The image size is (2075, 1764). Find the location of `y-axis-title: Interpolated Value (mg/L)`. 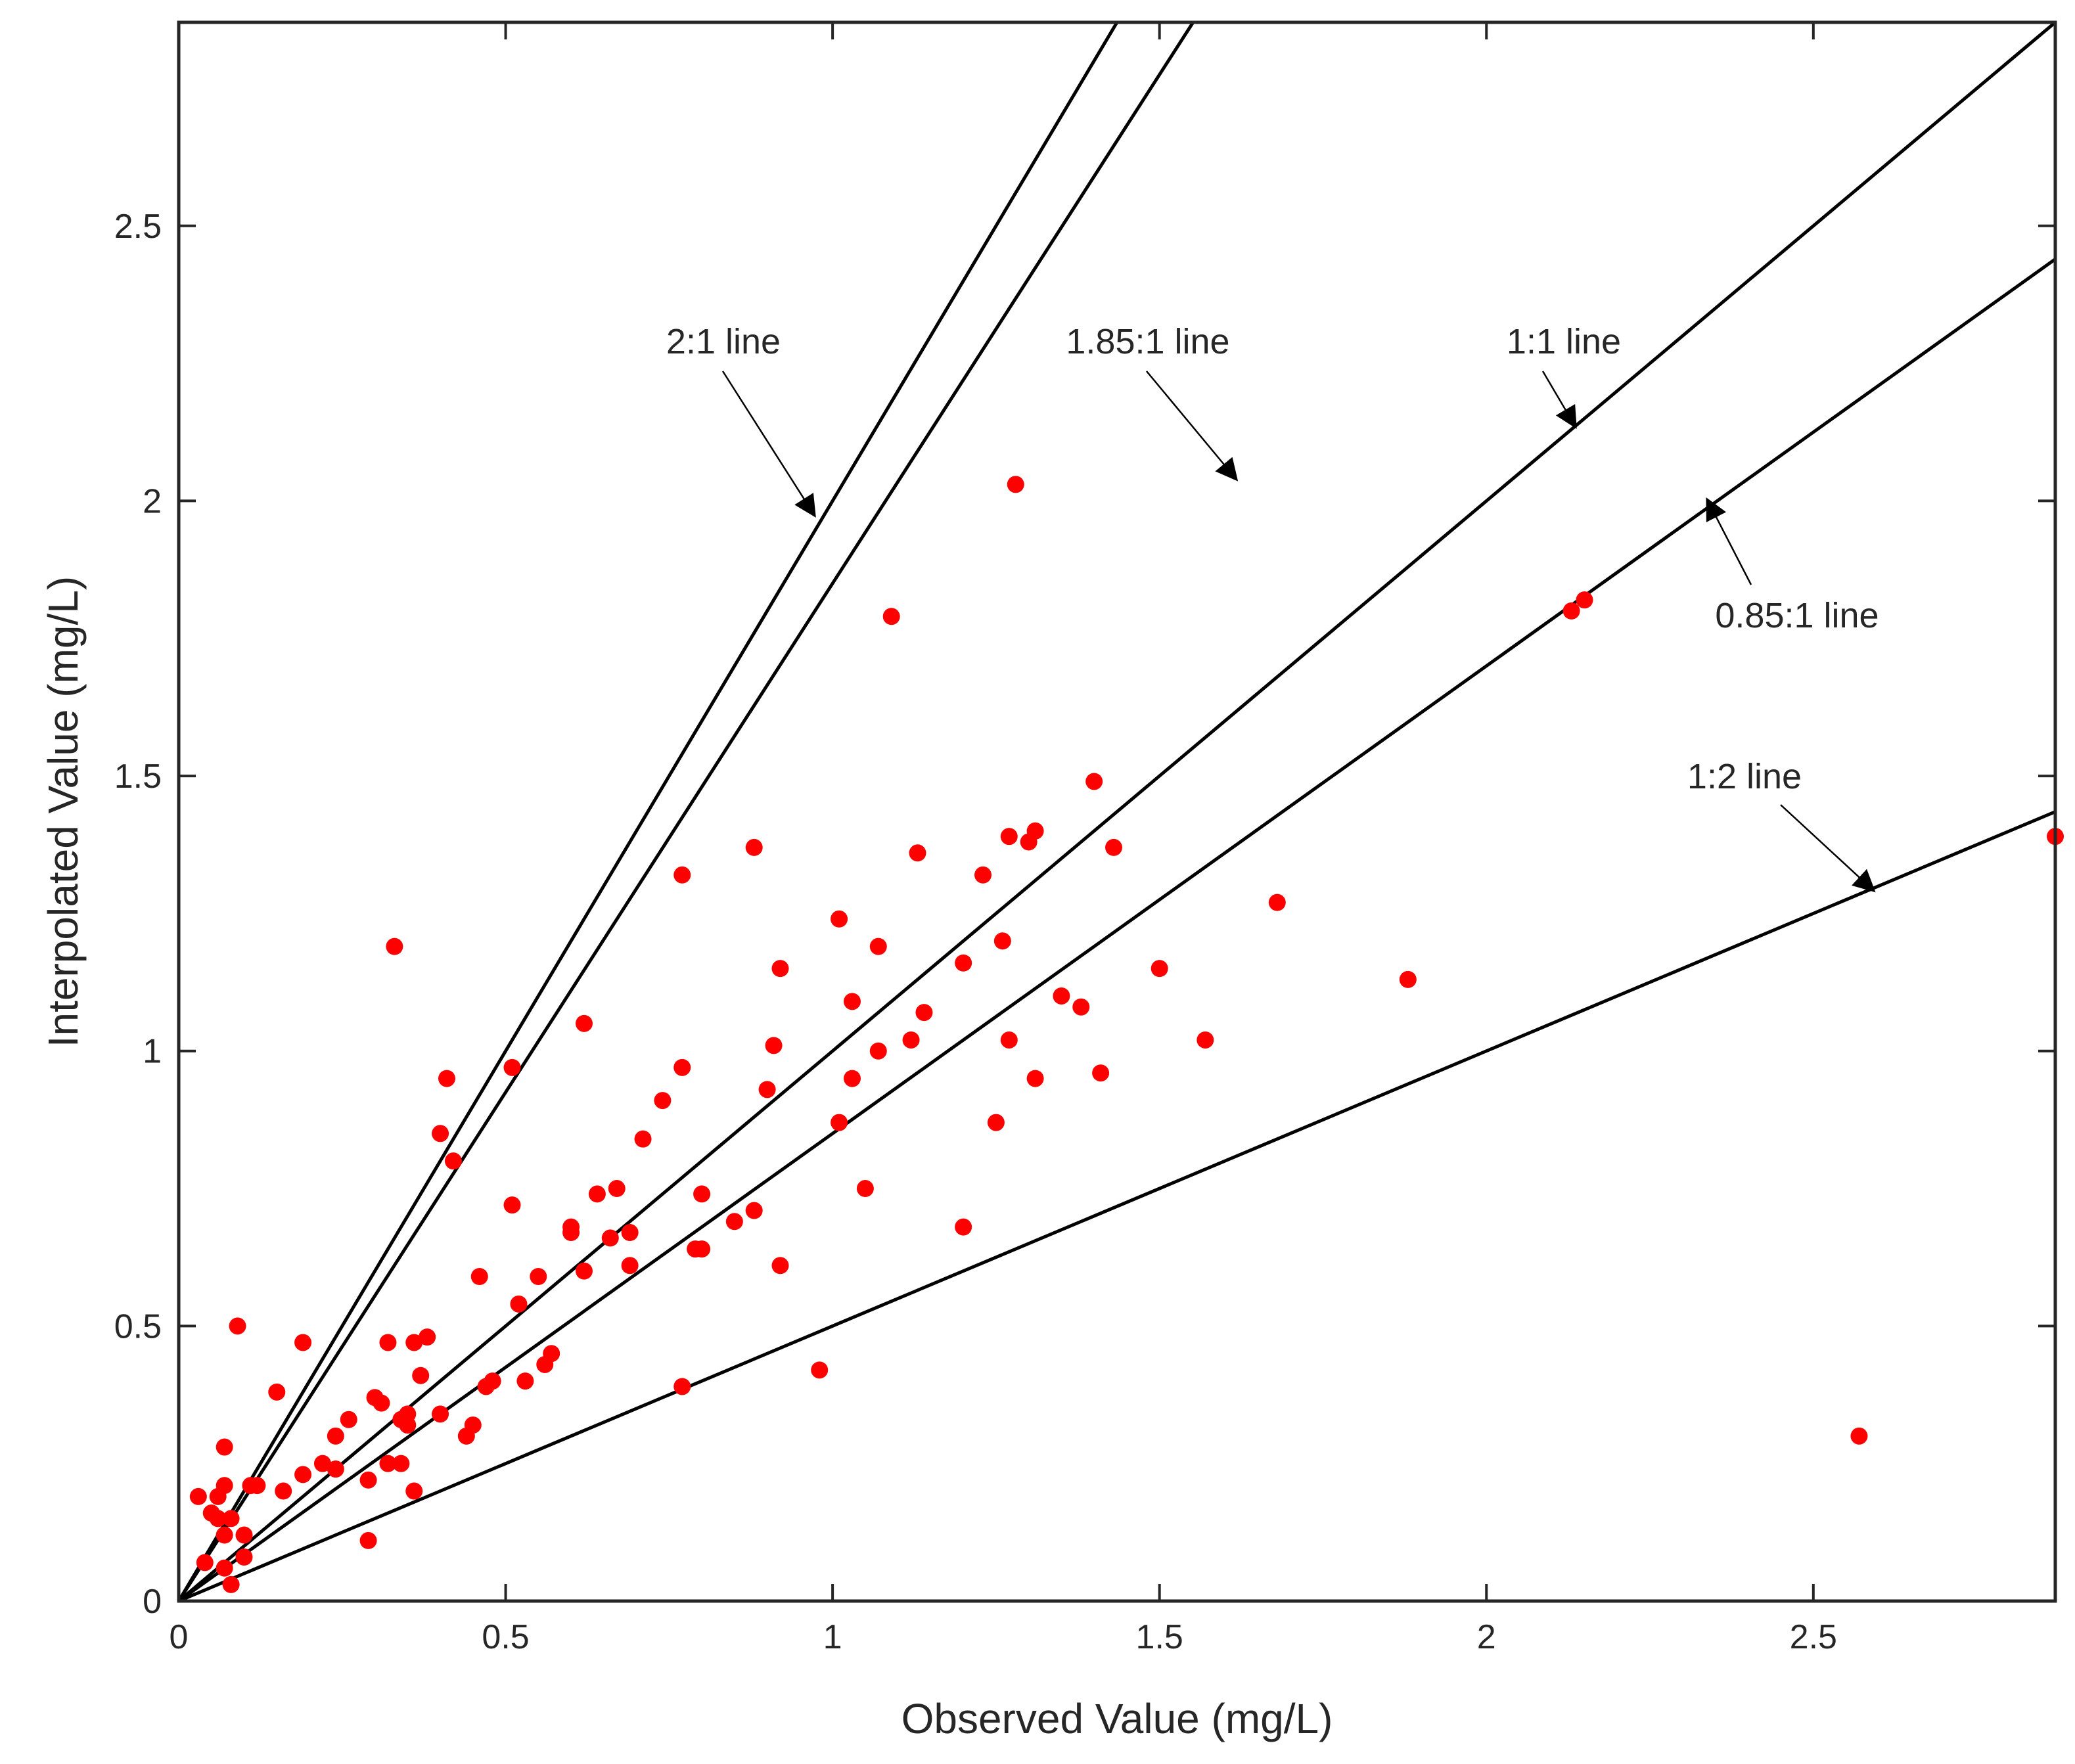

y-axis-title: Interpolated Value (mg/L) is located at coordinates (63, 811).